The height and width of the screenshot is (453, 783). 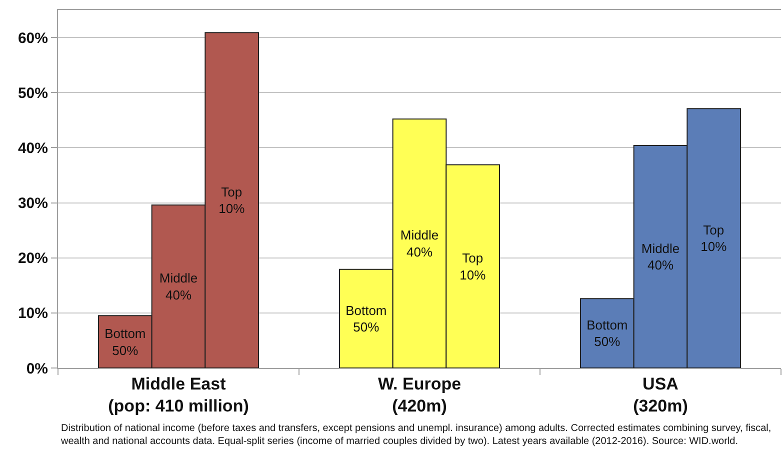 What do you see at coordinates (660, 395) in the screenshot?
I see `x-tick-label: USA (320m)` at bounding box center [660, 395].